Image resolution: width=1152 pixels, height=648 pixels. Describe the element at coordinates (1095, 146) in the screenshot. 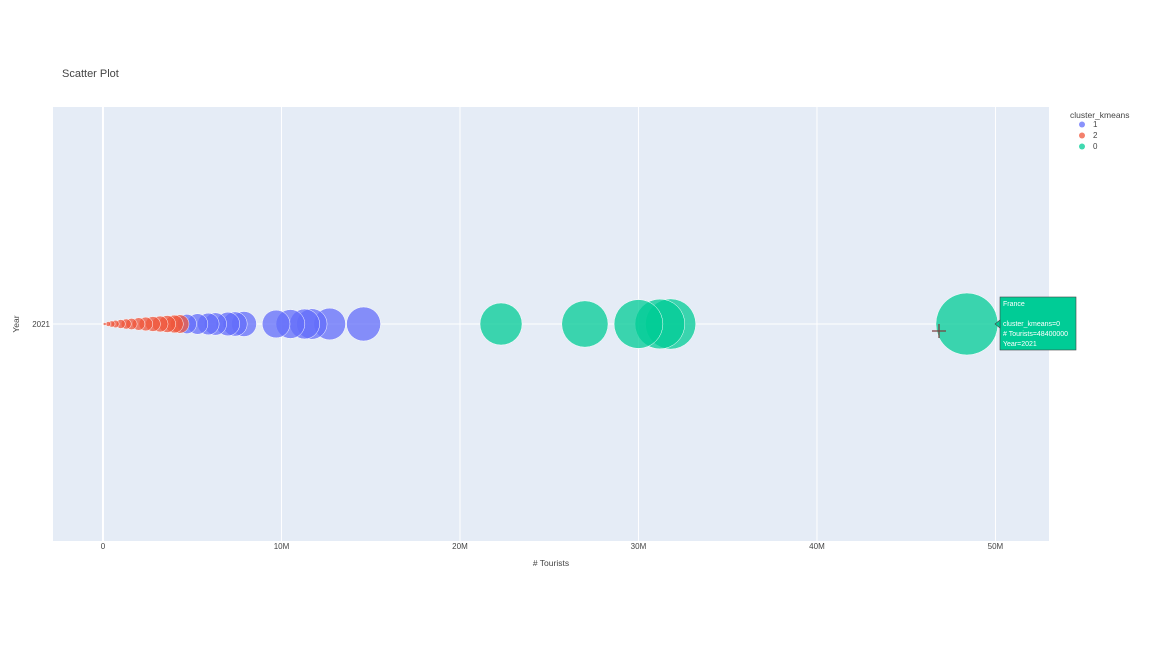

I see `legend-item-label: 0` at that location.